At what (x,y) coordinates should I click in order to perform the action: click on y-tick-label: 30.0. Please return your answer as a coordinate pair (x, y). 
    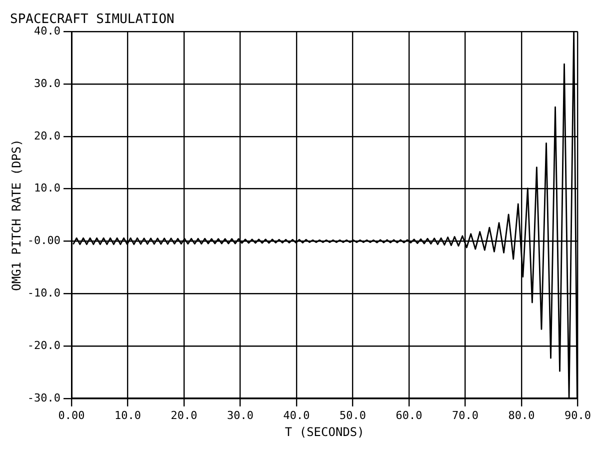
    Looking at the image, I should click on (47, 83).